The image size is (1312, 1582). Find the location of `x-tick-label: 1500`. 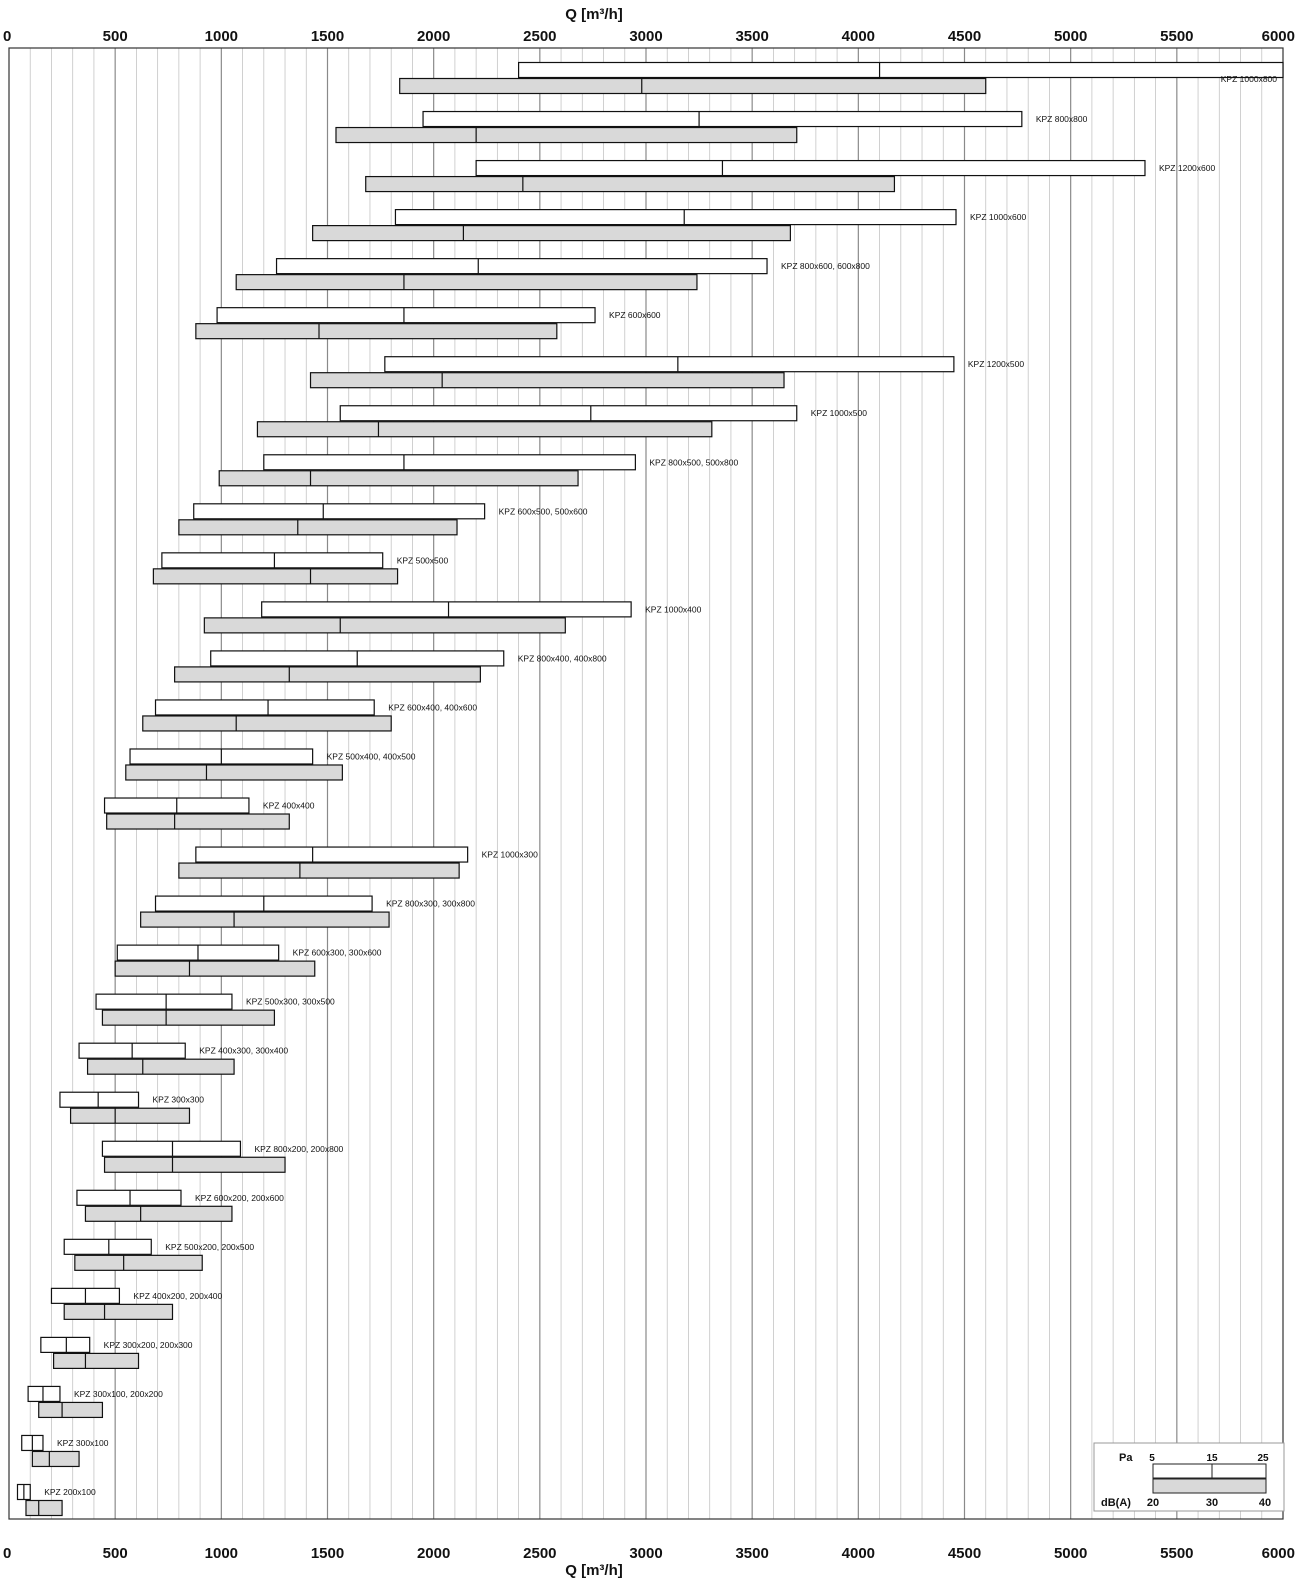

x-tick-label: 1500 is located at coordinates (327, 1553).